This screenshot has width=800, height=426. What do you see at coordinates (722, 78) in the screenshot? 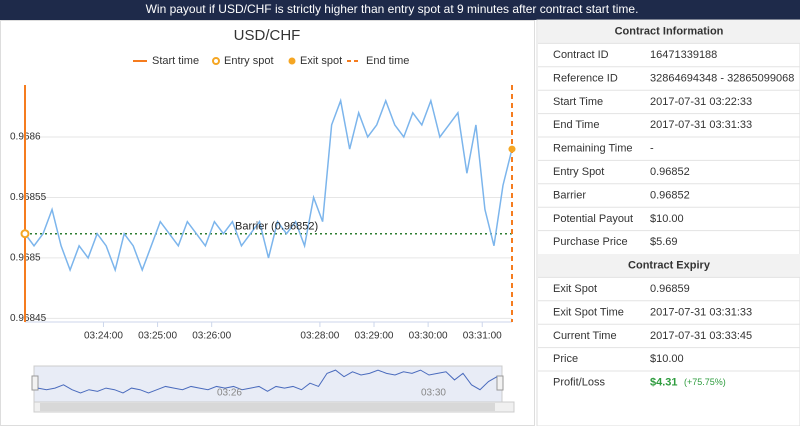
I see `row-value: 32864694348 - 32865099068` at bounding box center [722, 78].